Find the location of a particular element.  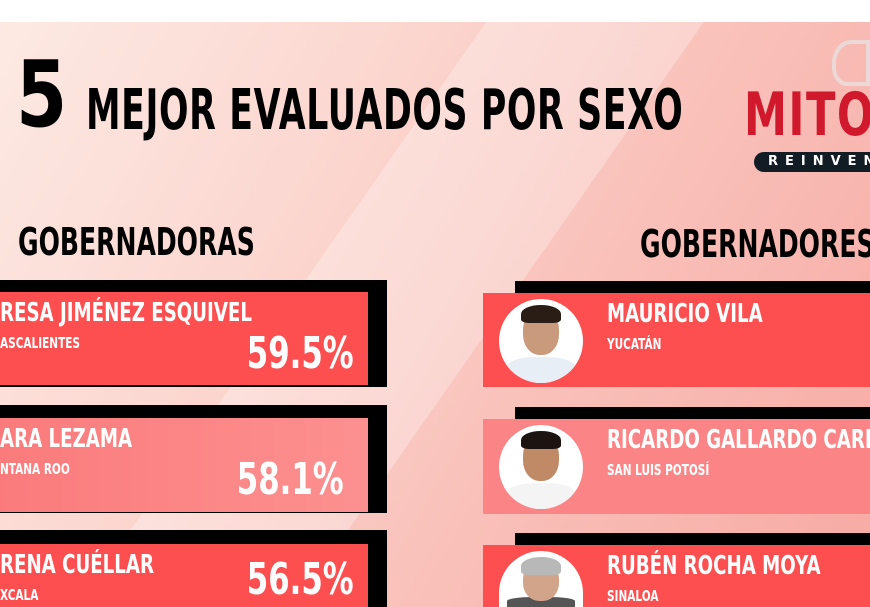

man-state: YUCATÁN is located at coordinates (634, 344).